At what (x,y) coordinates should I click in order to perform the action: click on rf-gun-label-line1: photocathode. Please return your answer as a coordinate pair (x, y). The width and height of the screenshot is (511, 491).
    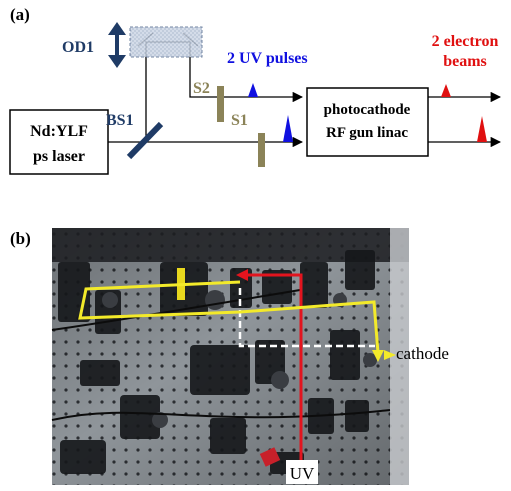
    Looking at the image, I should click on (367, 110).